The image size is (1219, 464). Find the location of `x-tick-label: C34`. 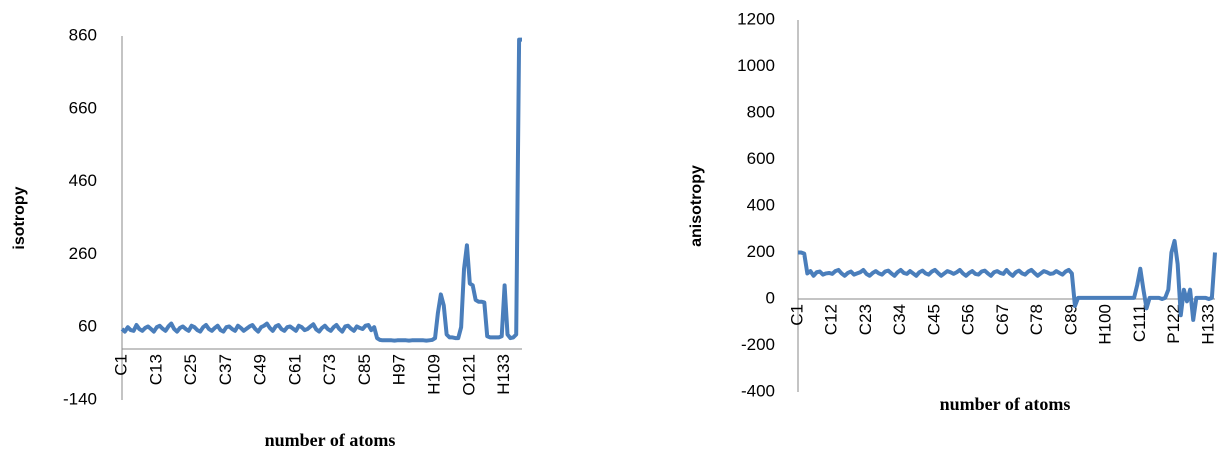

x-tick-label: C34 is located at coordinates (899, 319).